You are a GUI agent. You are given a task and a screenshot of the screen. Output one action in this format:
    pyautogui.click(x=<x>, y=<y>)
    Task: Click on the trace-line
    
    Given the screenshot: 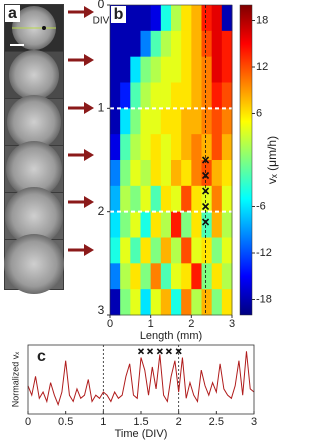 What is the action you would take?
    pyautogui.click(x=141, y=379)
    